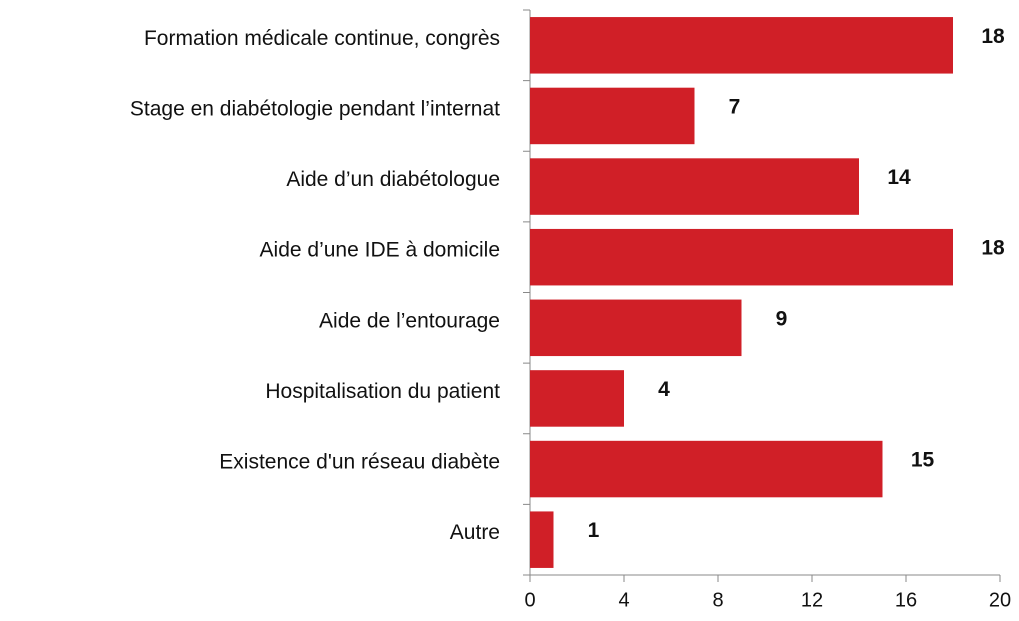 This screenshot has height=621, width=1019. Describe the element at coordinates (382, 391) in the screenshot. I see `category-label: Hospitalisation du patient` at that location.